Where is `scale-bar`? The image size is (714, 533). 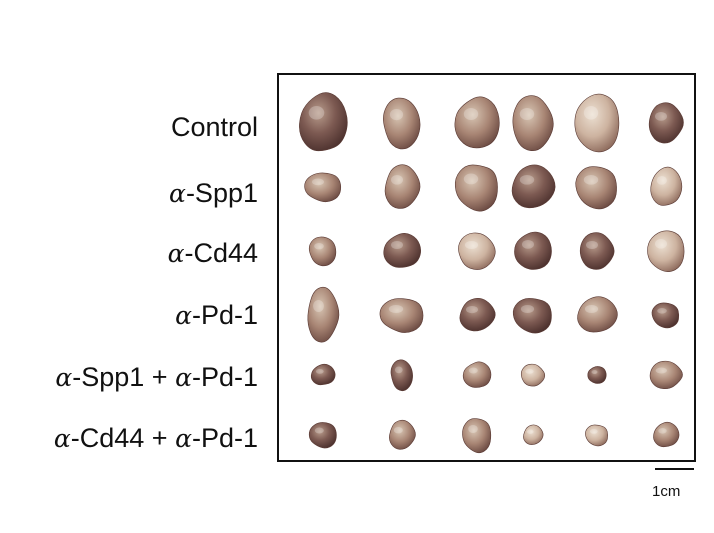 scale-bar is located at coordinates (674, 469).